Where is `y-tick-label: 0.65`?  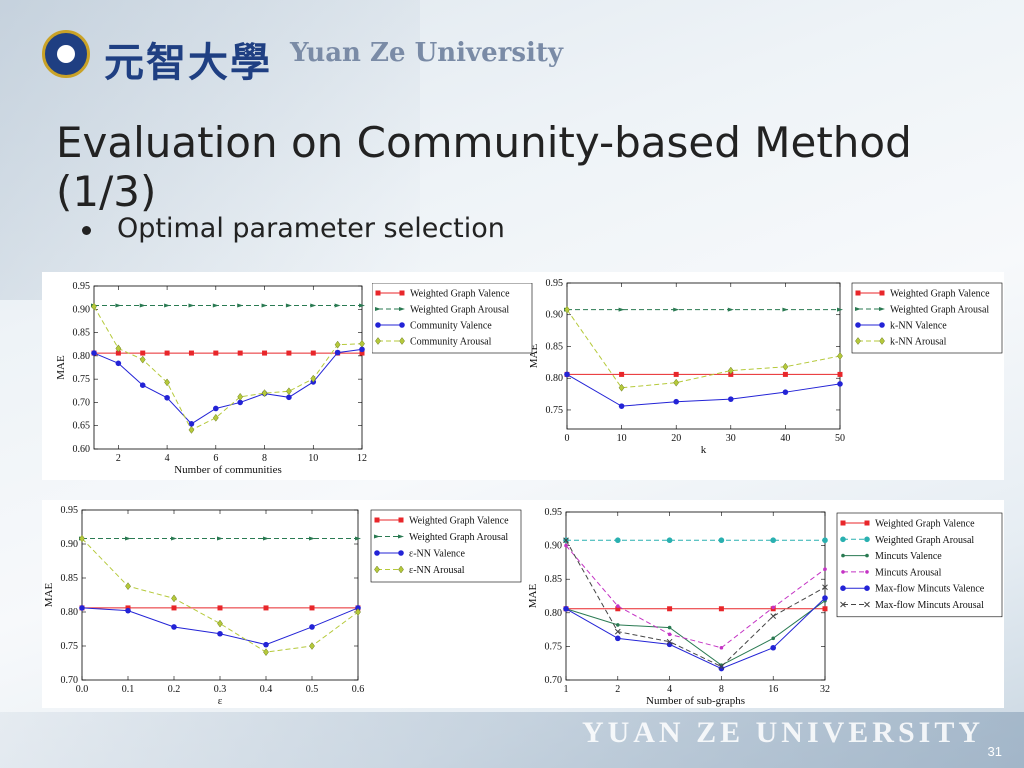
y-tick-label: 0.65 is located at coordinates (82, 426).